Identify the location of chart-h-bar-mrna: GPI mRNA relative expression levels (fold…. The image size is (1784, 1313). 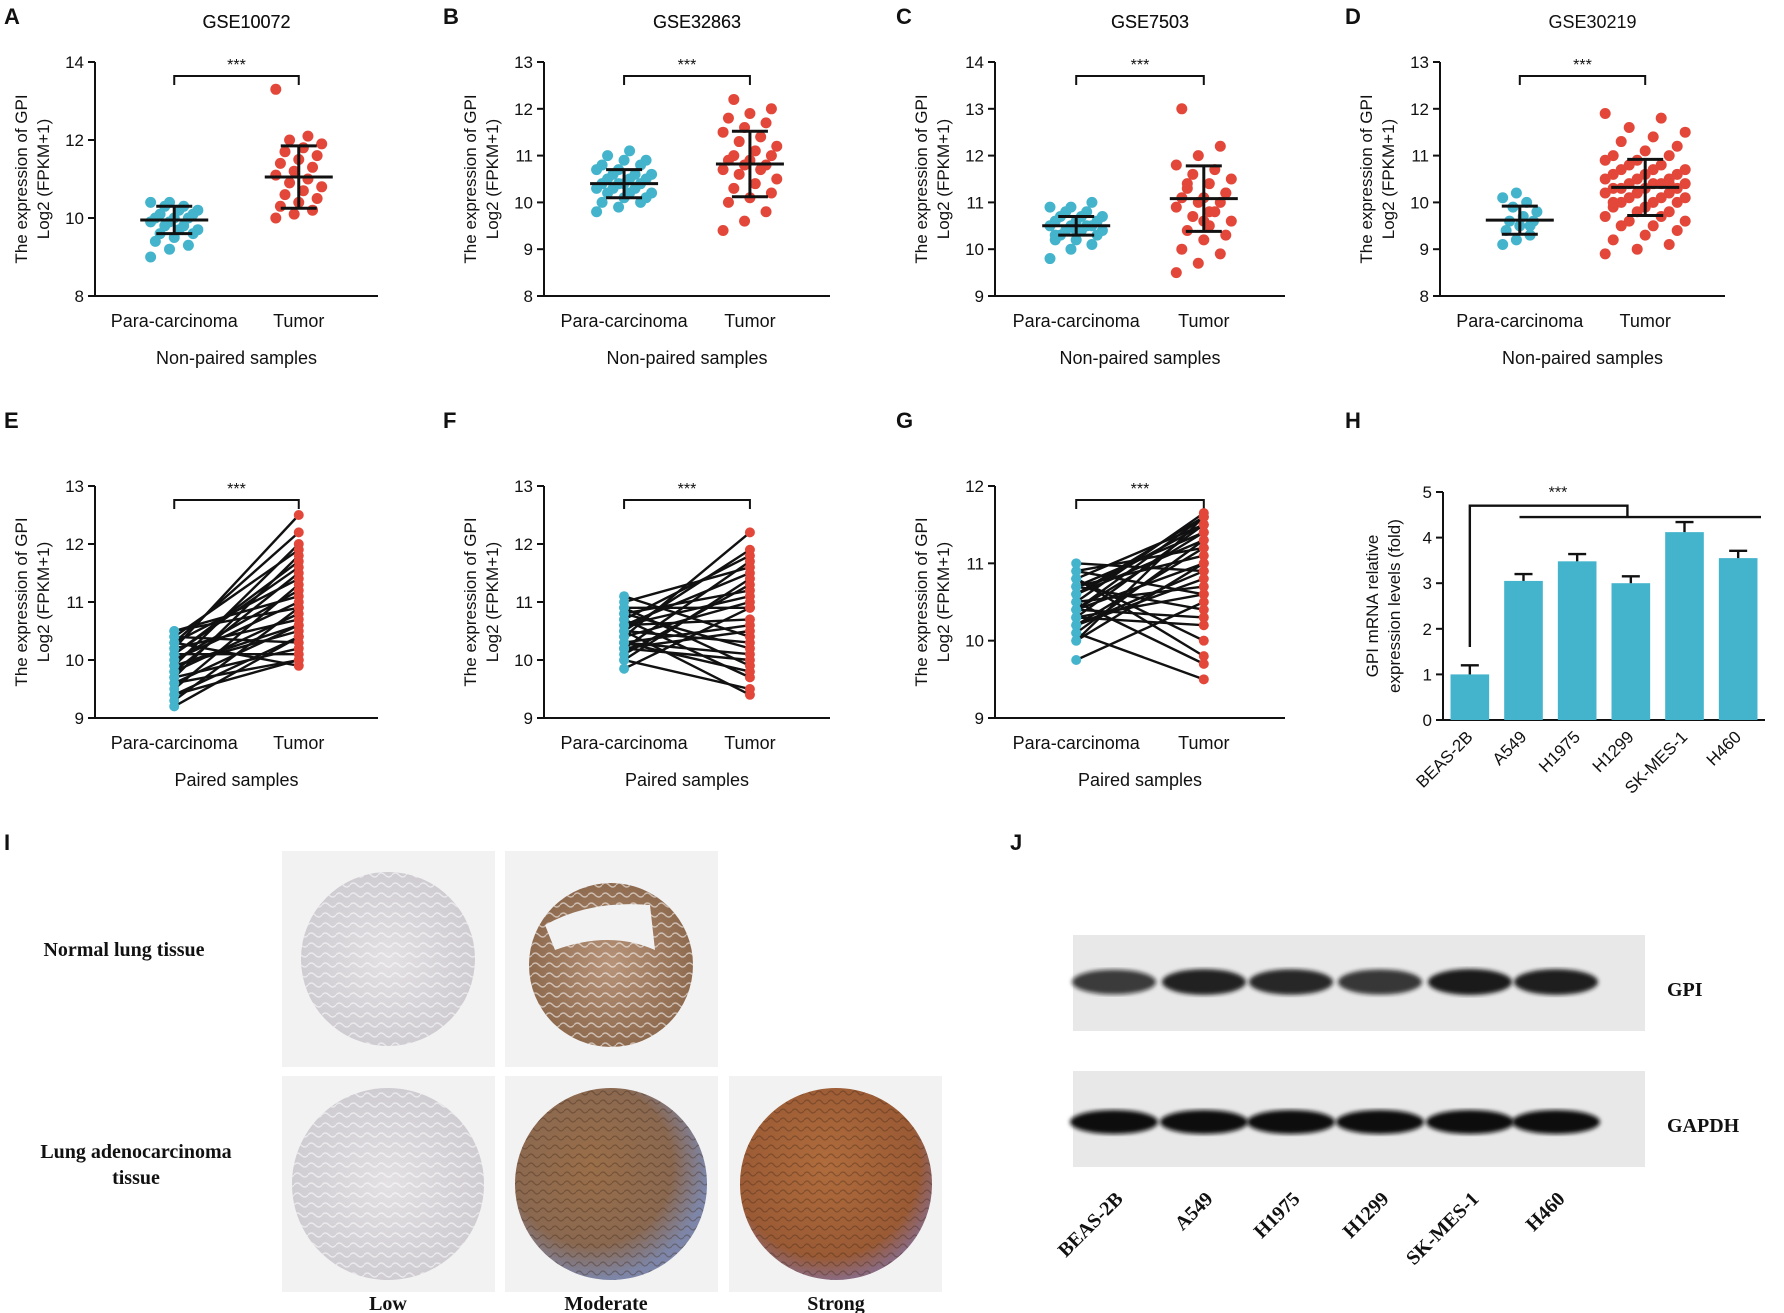
(1564, 640).